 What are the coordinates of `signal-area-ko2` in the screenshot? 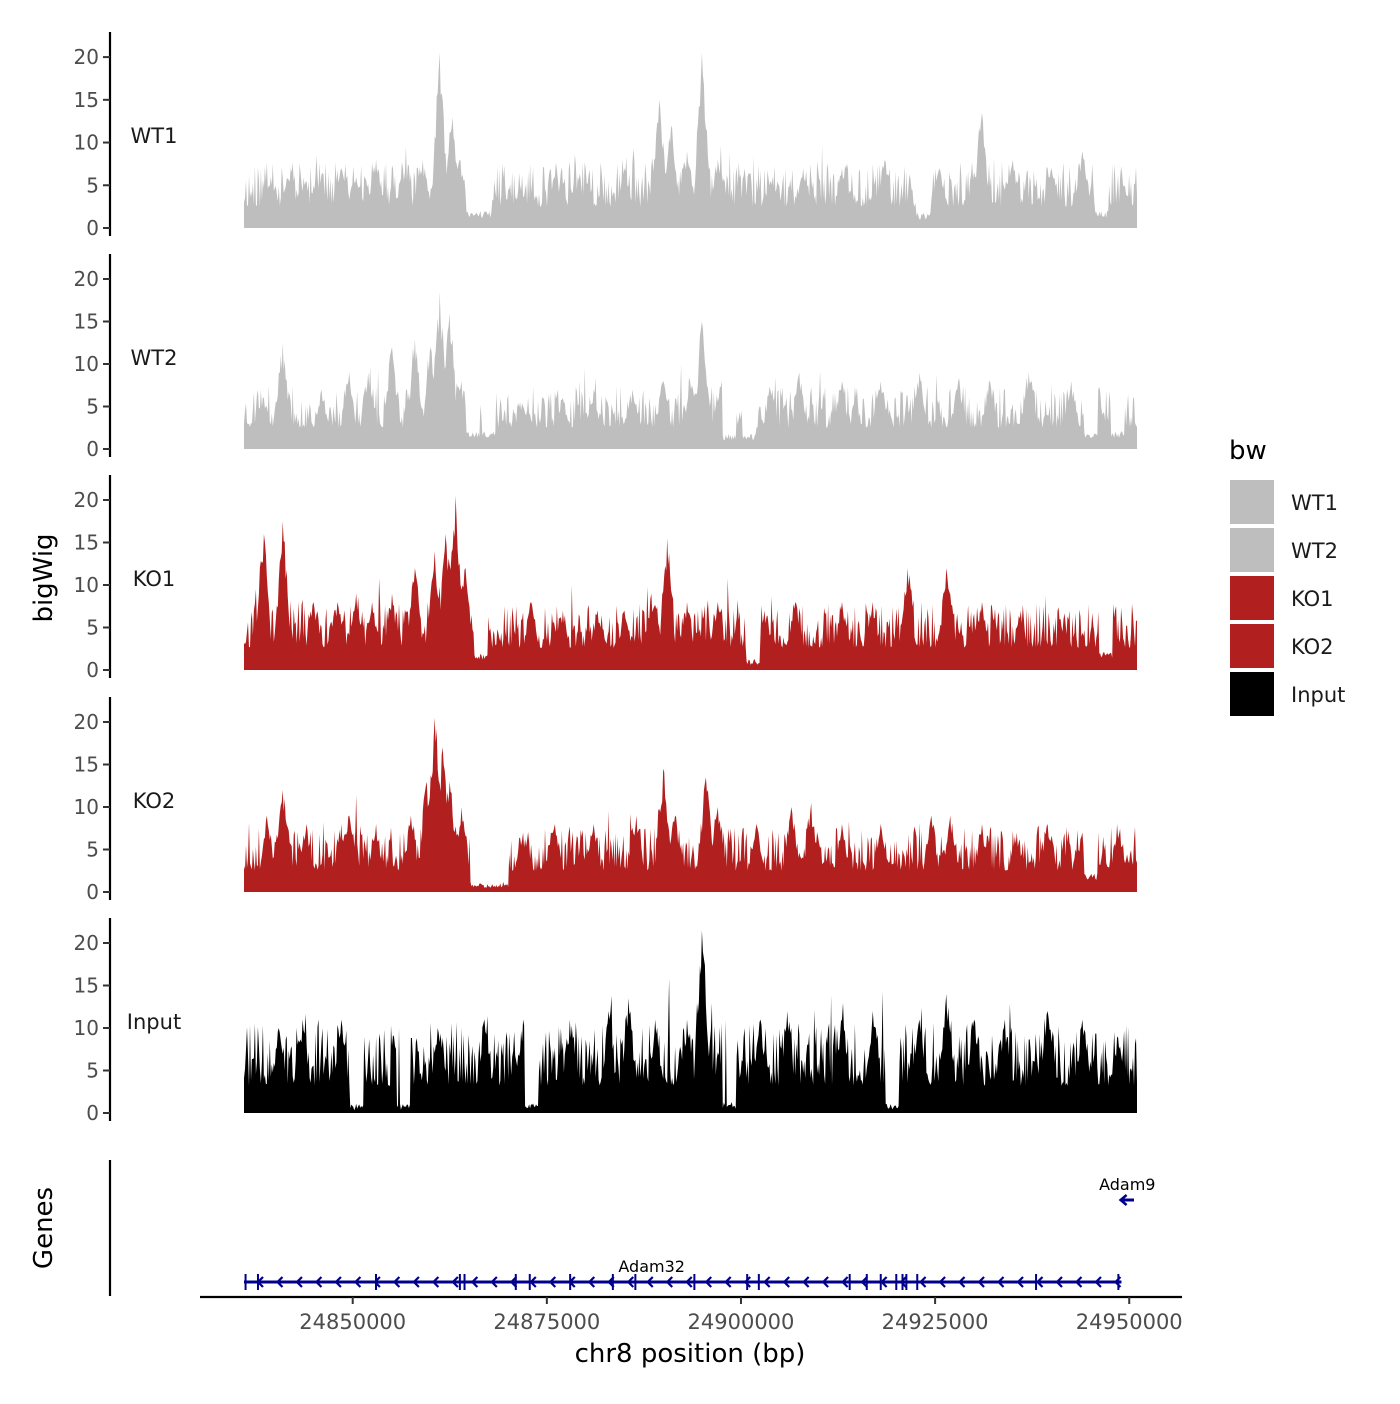 It's located at (690, 804).